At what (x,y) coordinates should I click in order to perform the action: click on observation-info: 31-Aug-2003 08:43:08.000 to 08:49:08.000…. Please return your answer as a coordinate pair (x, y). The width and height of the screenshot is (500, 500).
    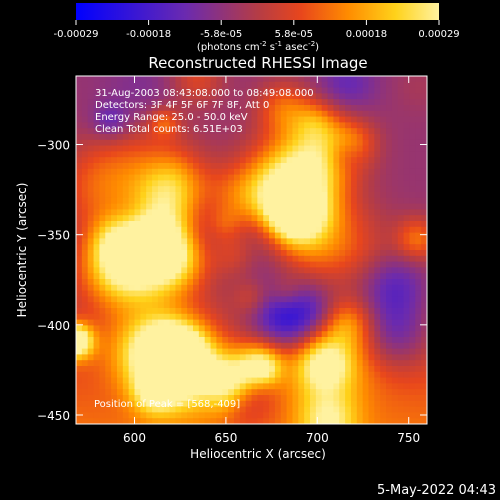
    Looking at the image, I should click on (204, 111).